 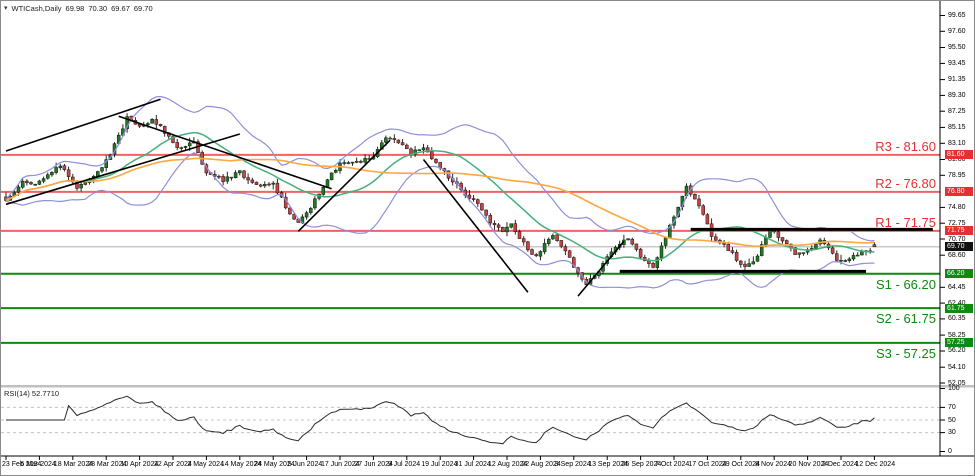 I want to click on date-axis-label: 17 Jun 2024, so click(x=340, y=464).